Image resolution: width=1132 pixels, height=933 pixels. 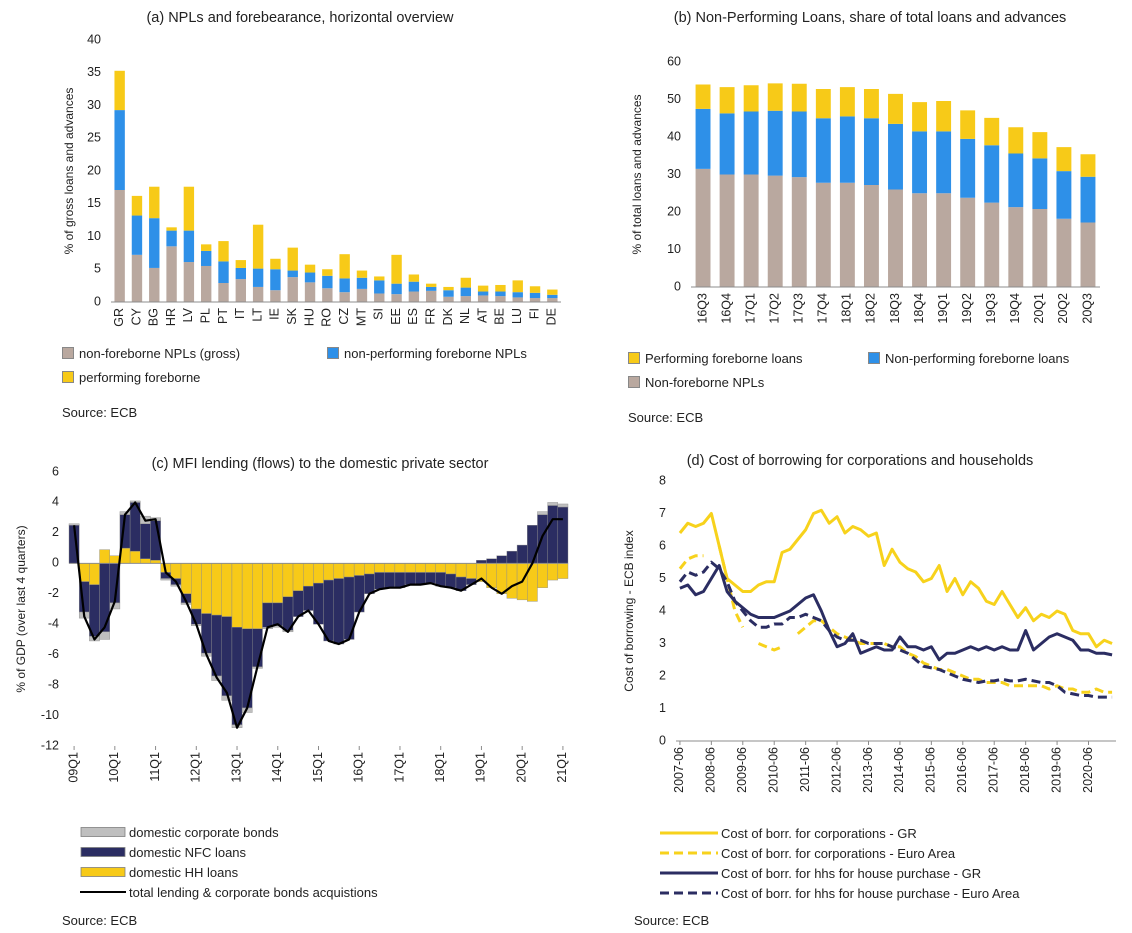 What do you see at coordinates (440, 767) in the screenshot?
I see `x-tick-label: 18Q1` at bounding box center [440, 767].